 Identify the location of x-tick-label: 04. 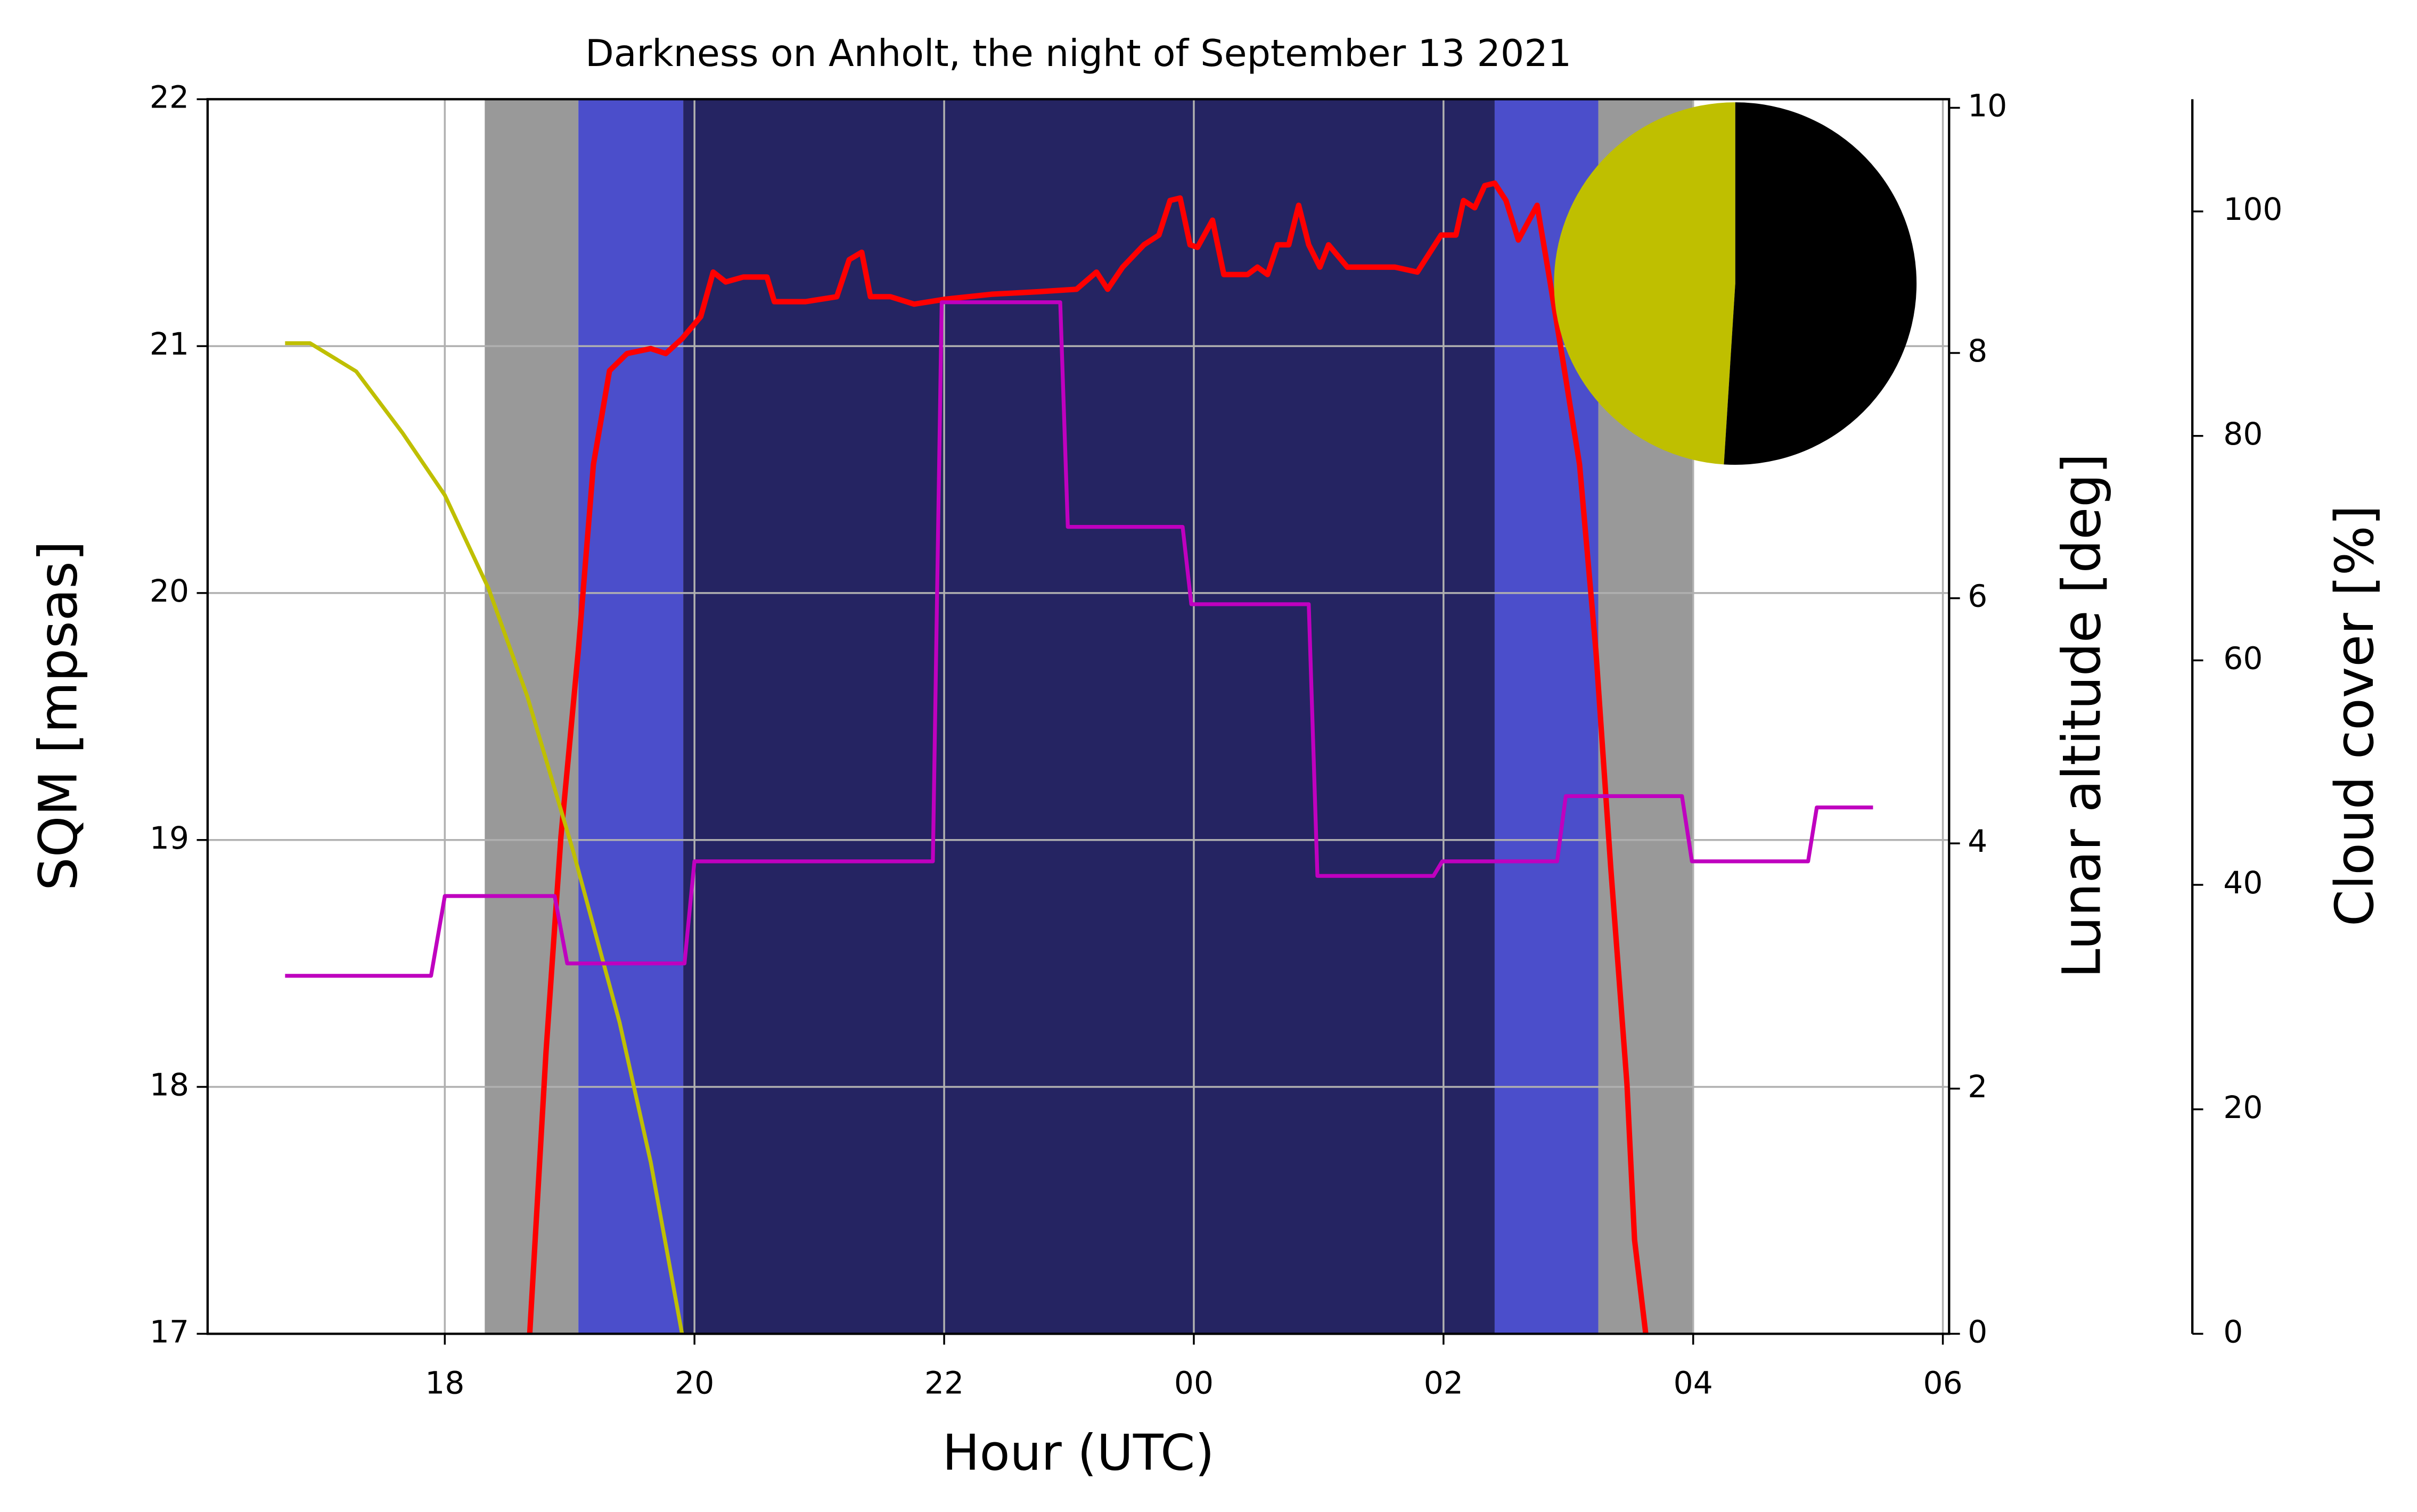
(1694, 1383).